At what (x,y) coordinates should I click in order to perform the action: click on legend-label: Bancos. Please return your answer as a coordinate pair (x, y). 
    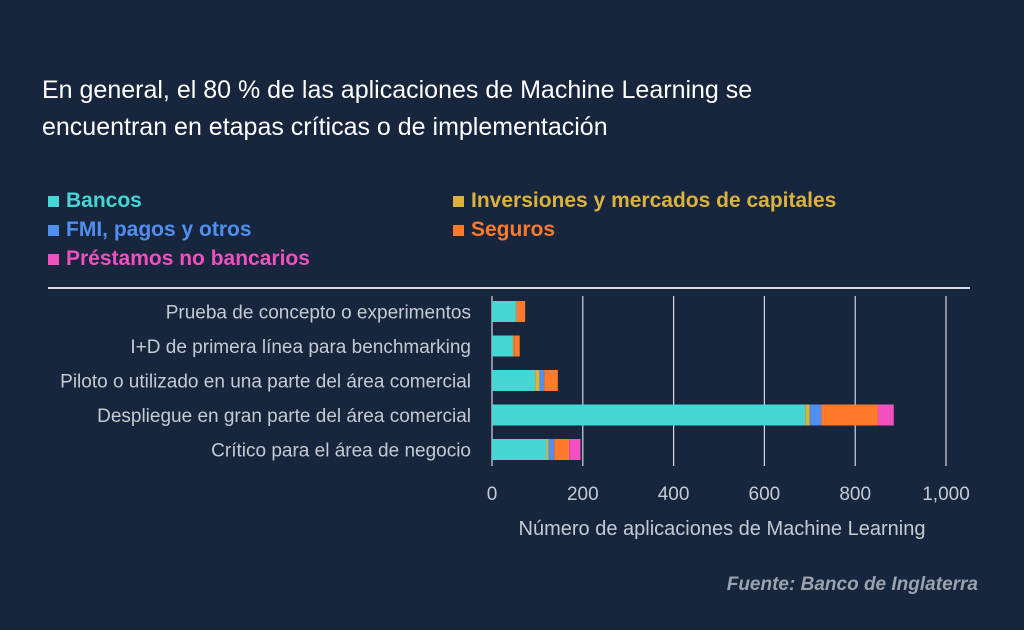
    Looking at the image, I should click on (104, 200).